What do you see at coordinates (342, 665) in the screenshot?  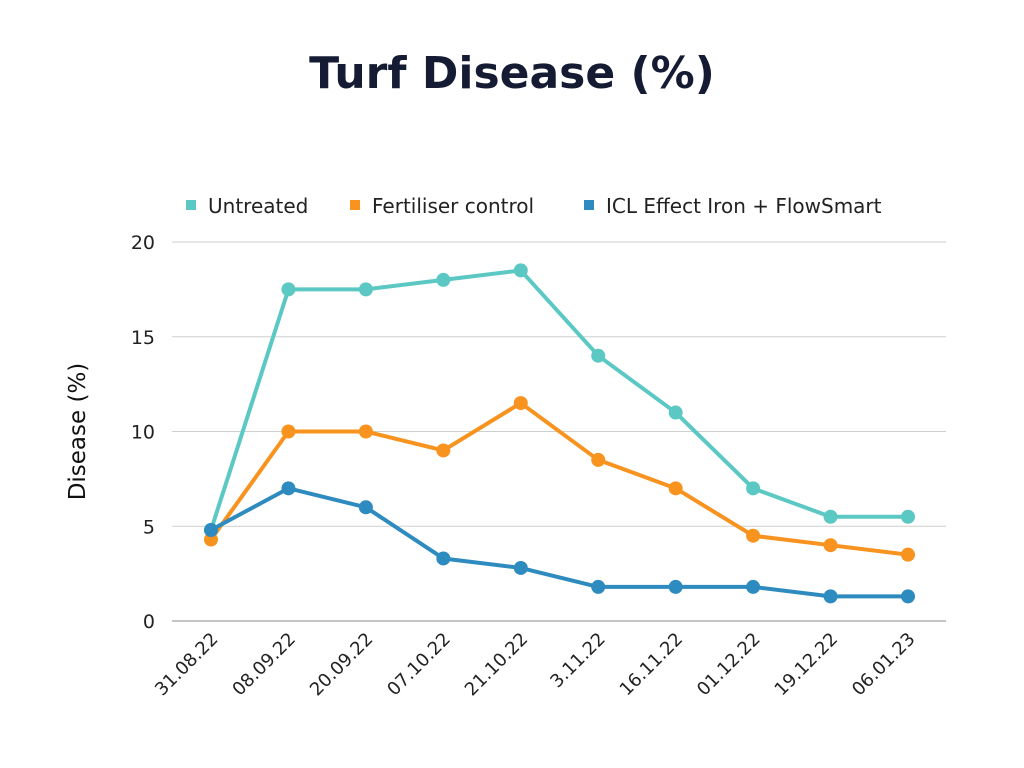 I see `x-tick-label: 20.09.22` at bounding box center [342, 665].